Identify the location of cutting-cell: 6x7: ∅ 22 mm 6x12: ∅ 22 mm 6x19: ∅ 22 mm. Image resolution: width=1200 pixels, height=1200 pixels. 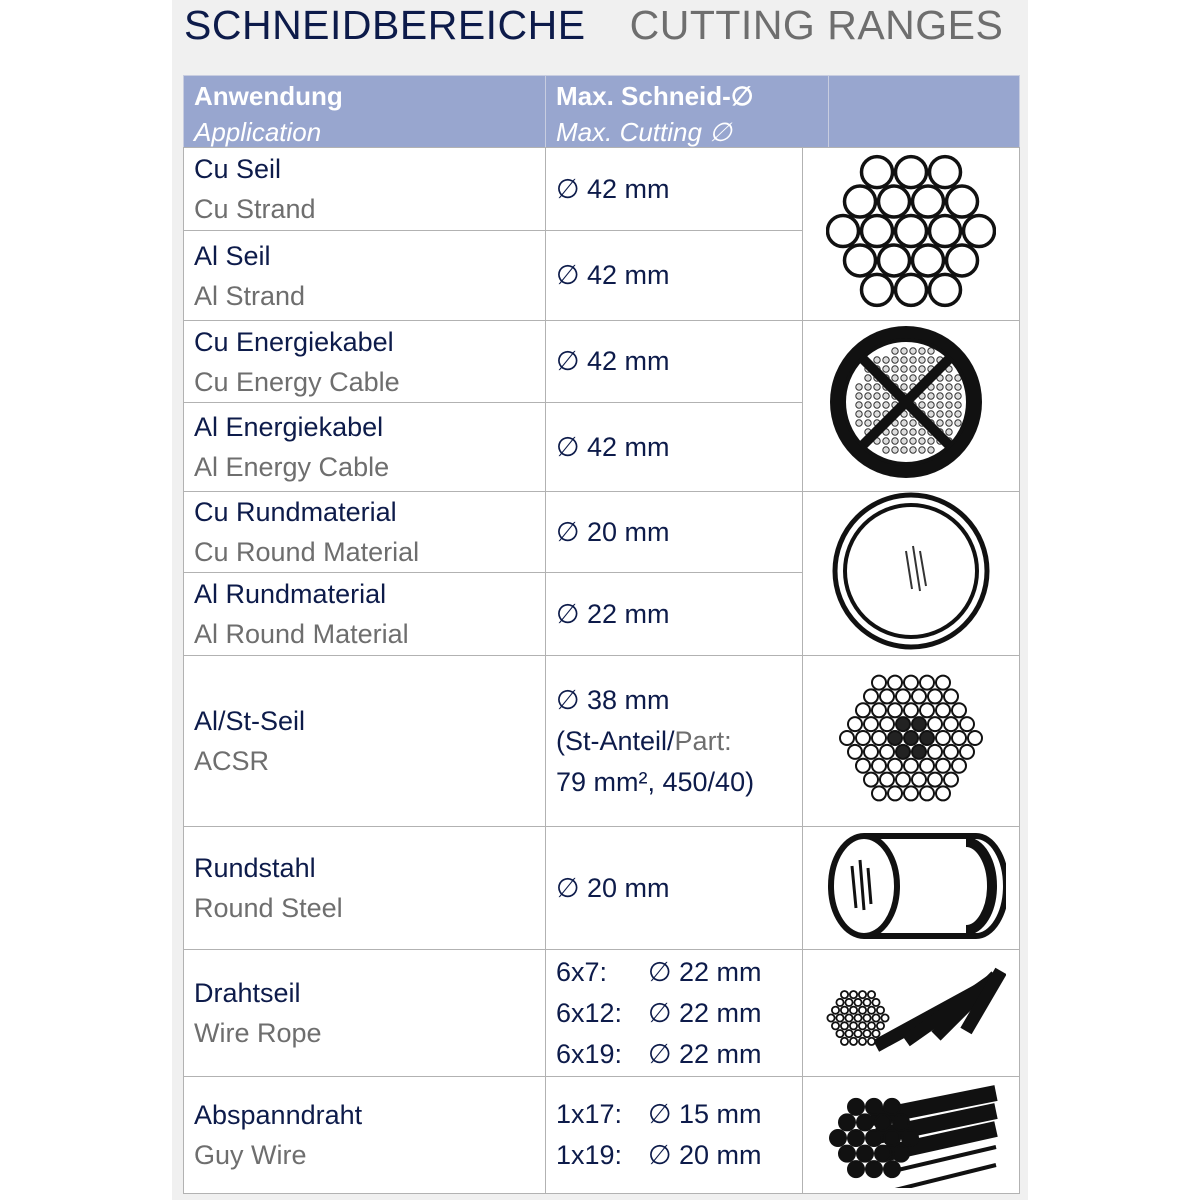
(674, 1013).